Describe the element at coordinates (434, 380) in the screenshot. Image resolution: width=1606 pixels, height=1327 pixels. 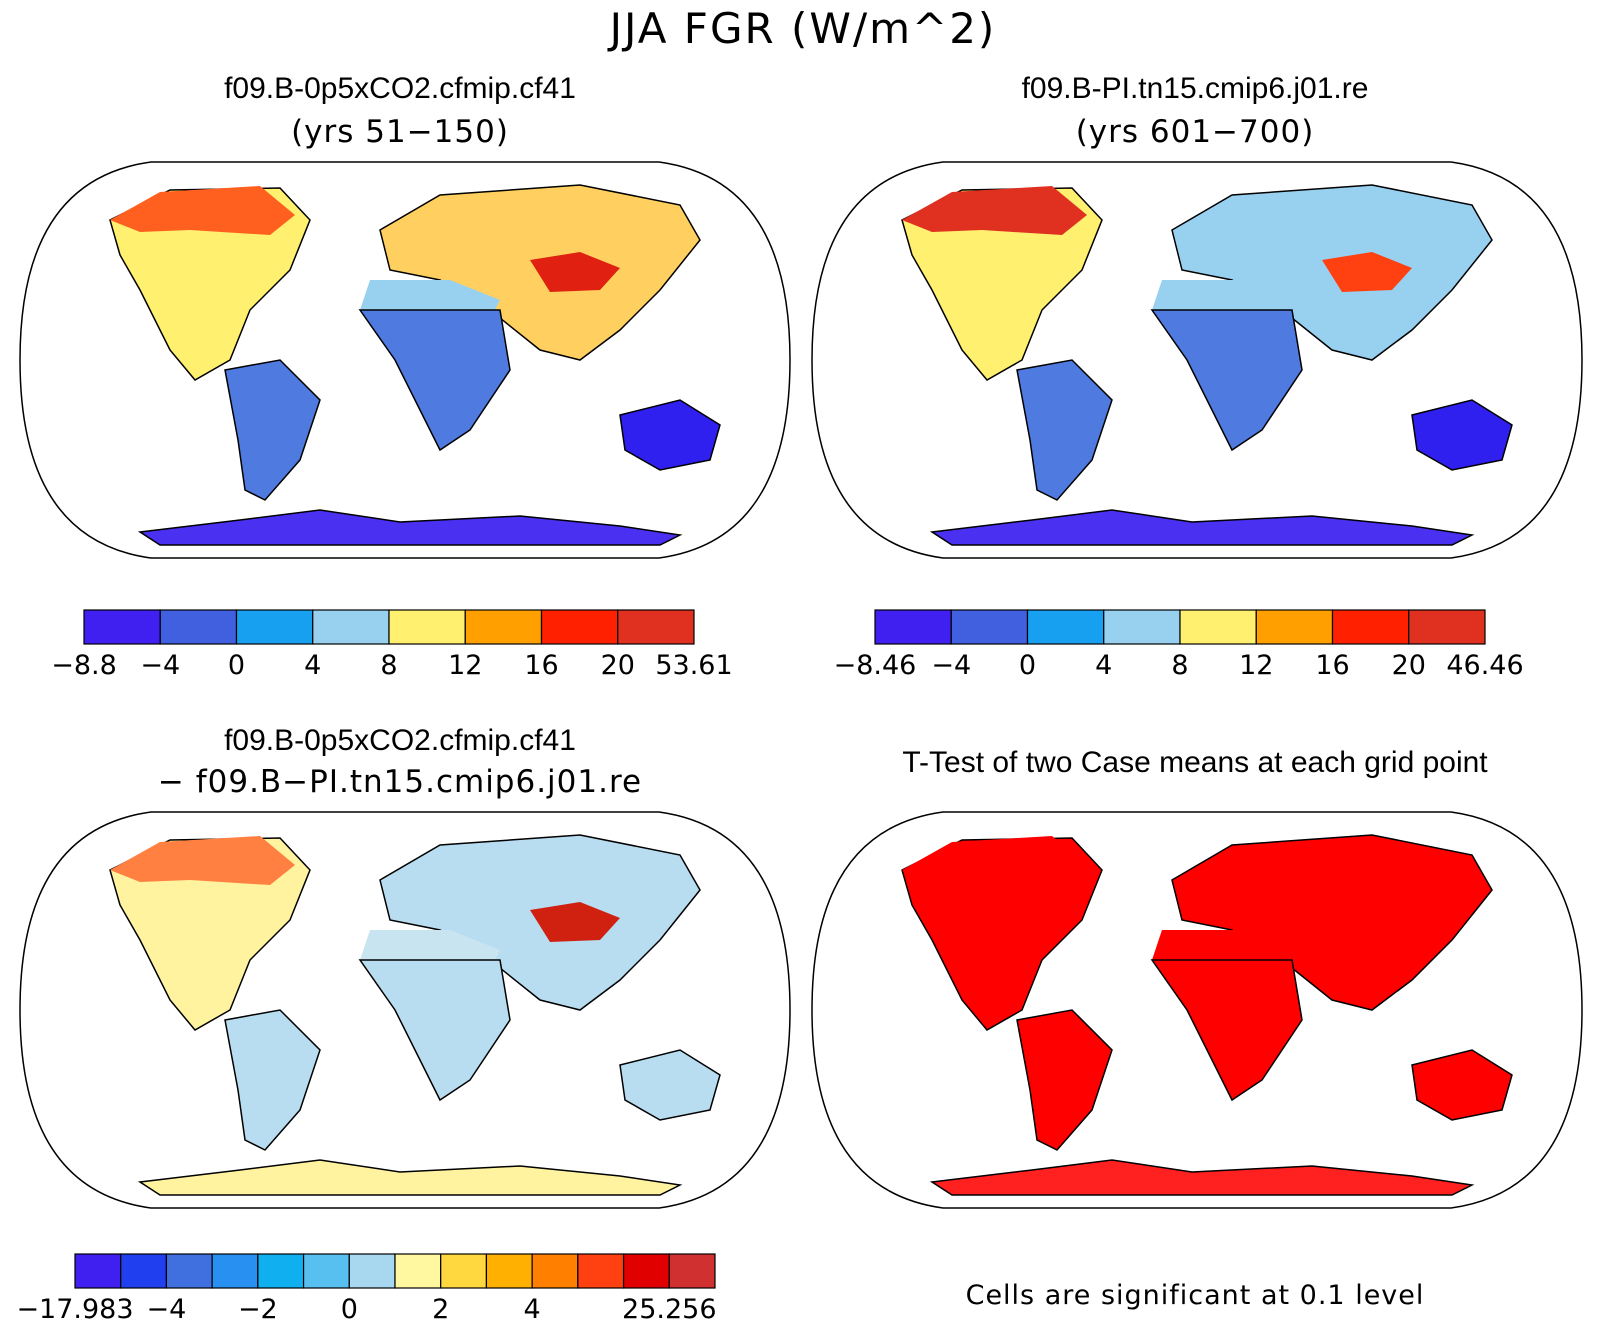
I see `p1-africa-region` at that location.